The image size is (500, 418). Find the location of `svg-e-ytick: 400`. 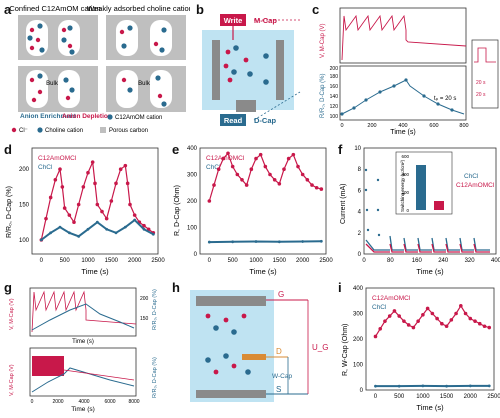

svg-e-ytick: 400 is located at coordinates (192, 149).